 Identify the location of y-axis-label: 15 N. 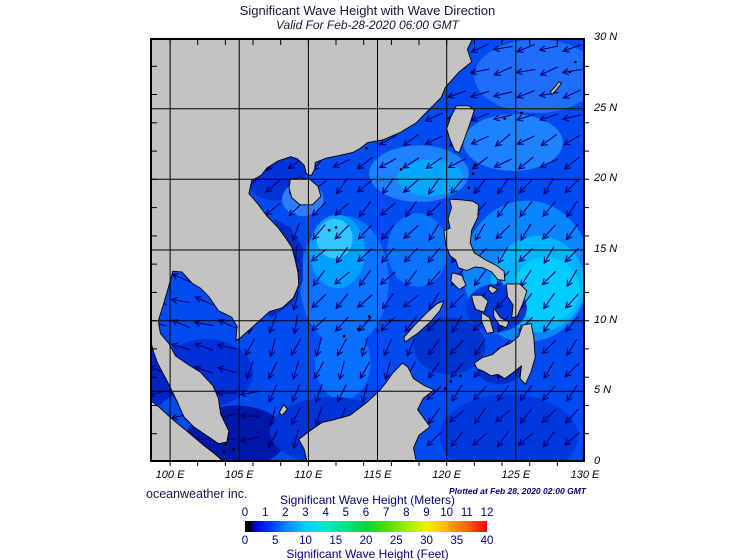
(606, 249).